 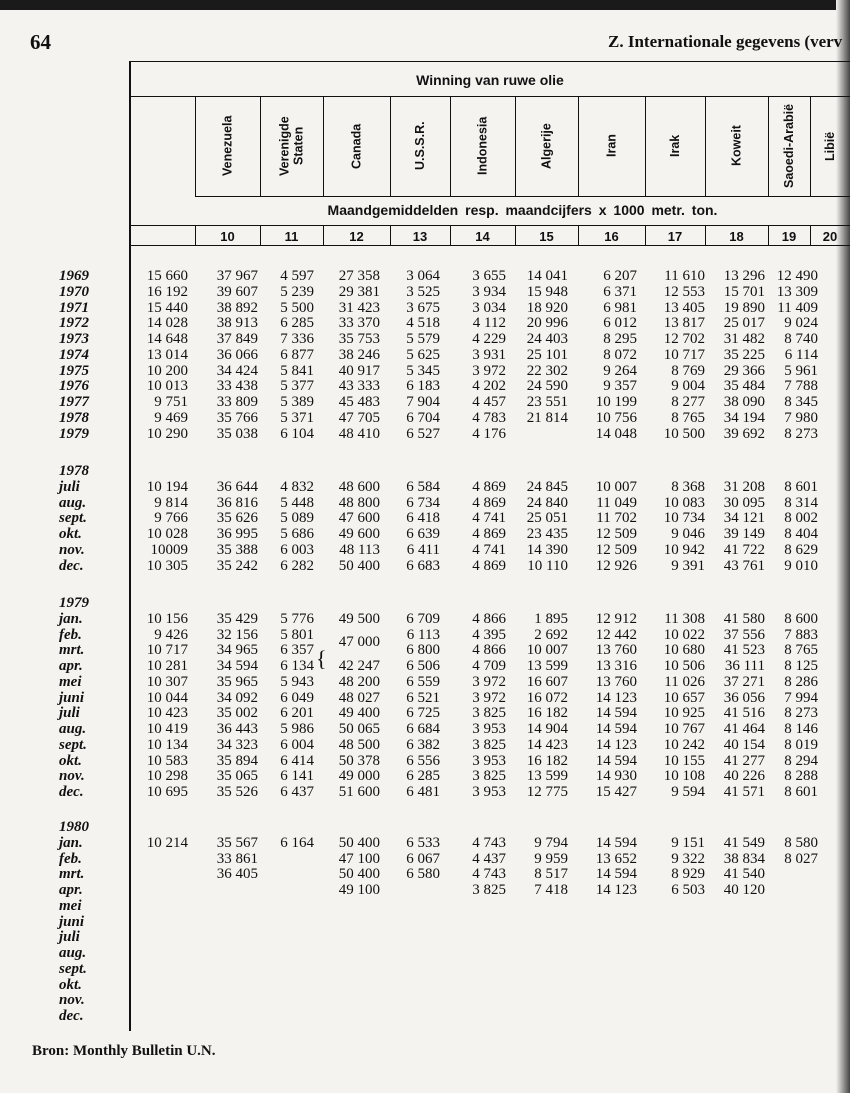 What do you see at coordinates (167, 650) in the screenshot?
I see `cell: 10 717` at bounding box center [167, 650].